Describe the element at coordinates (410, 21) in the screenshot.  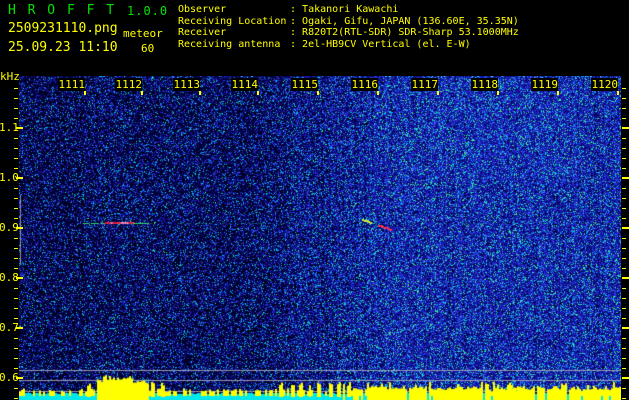
I see `info-value: Ogaki, Gifu, JAPAN (136.60E, 35.35N)` at that location.